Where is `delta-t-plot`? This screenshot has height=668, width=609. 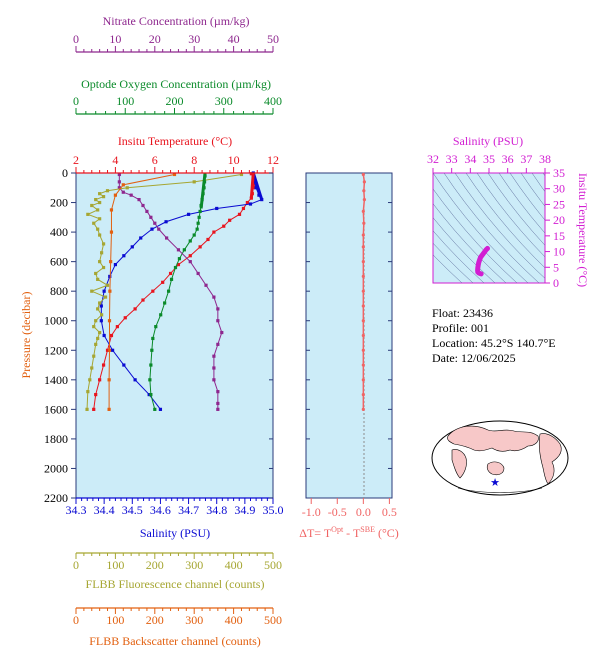
delta-t-plot is located at coordinates (363, 291).